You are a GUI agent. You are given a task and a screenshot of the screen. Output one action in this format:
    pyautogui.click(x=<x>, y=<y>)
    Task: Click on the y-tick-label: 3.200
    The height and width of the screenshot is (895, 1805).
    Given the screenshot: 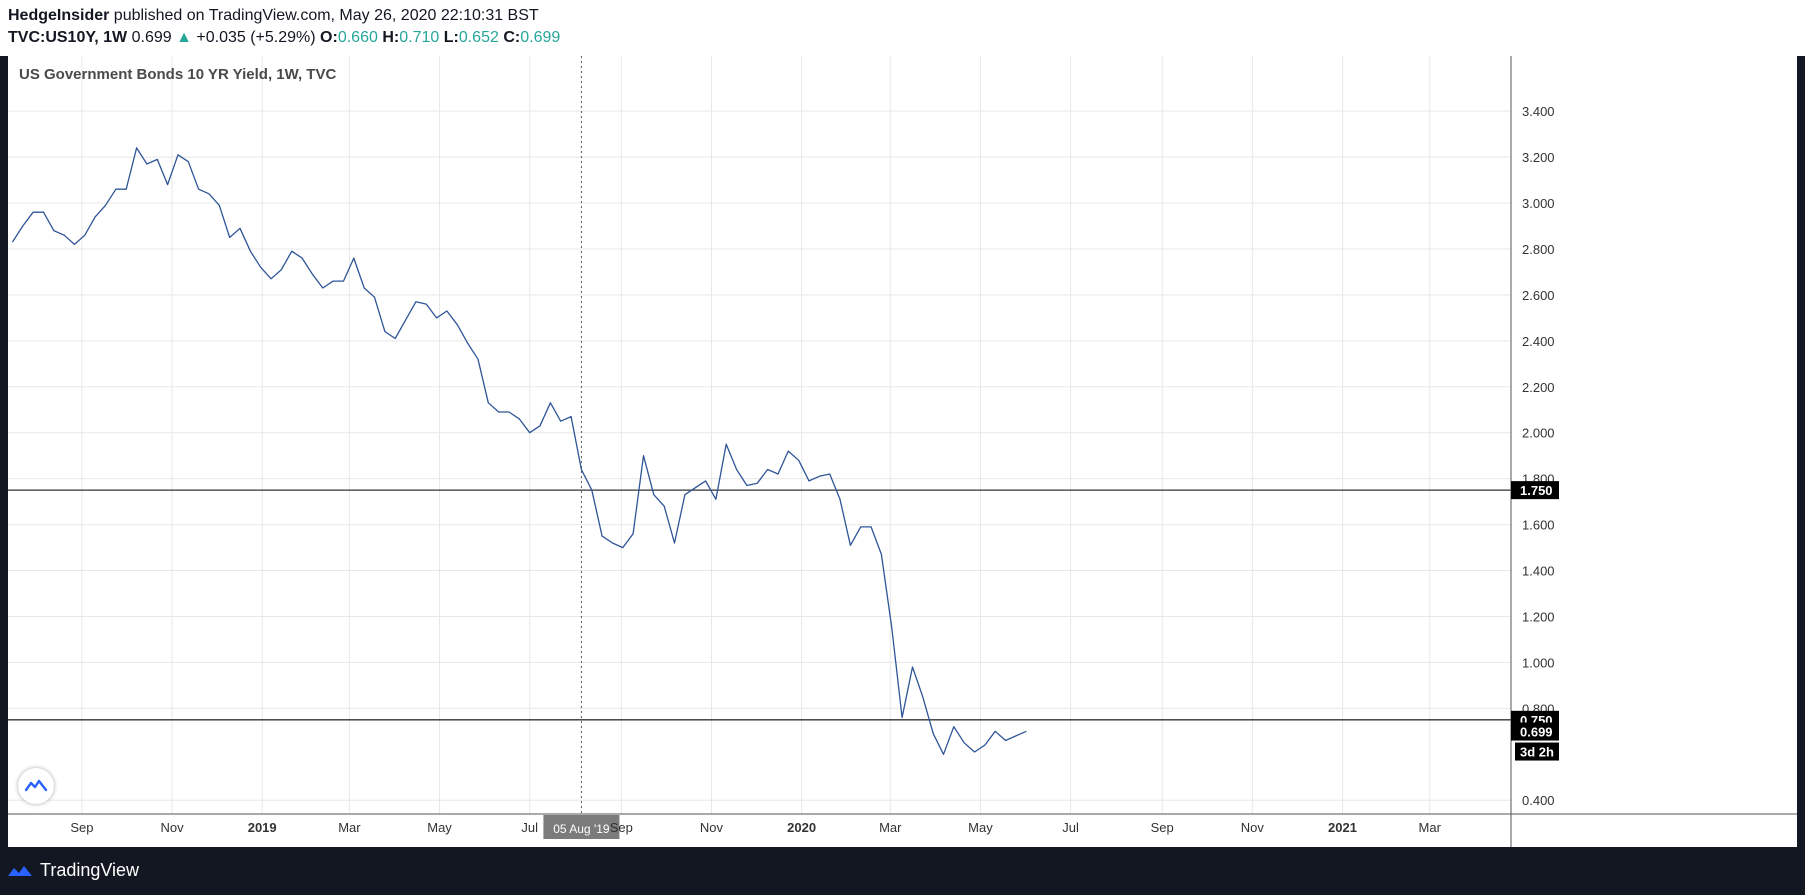 What is the action you would take?
    pyautogui.click(x=1538, y=157)
    